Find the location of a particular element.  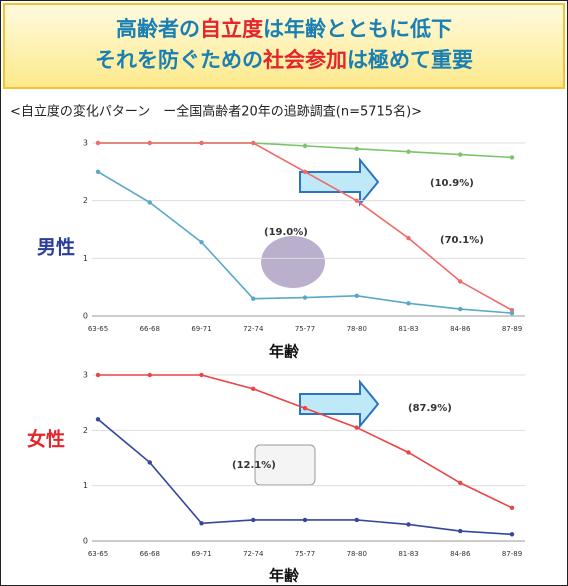

chart-label: 男性 is located at coordinates (56, 247).